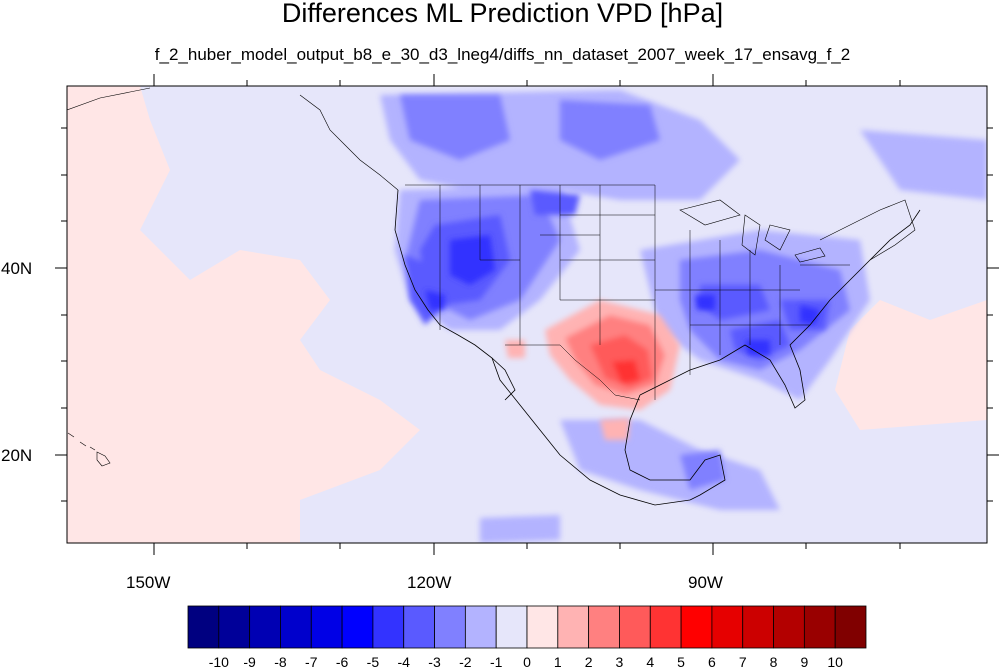 This screenshot has height=672, width=1005. What do you see at coordinates (742, 662) in the screenshot?
I see `colorbar-tick-label: 7` at bounding box center [742, 662].